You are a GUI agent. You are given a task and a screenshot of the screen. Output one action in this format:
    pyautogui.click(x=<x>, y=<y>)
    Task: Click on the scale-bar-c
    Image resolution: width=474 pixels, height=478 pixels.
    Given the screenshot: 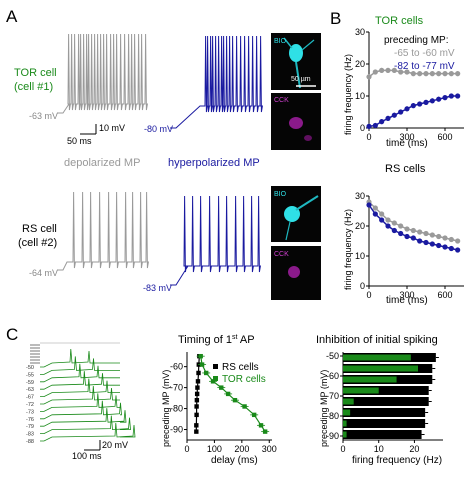 What is the action you would take?
    pyautogui.click(x=92, y=445)
    